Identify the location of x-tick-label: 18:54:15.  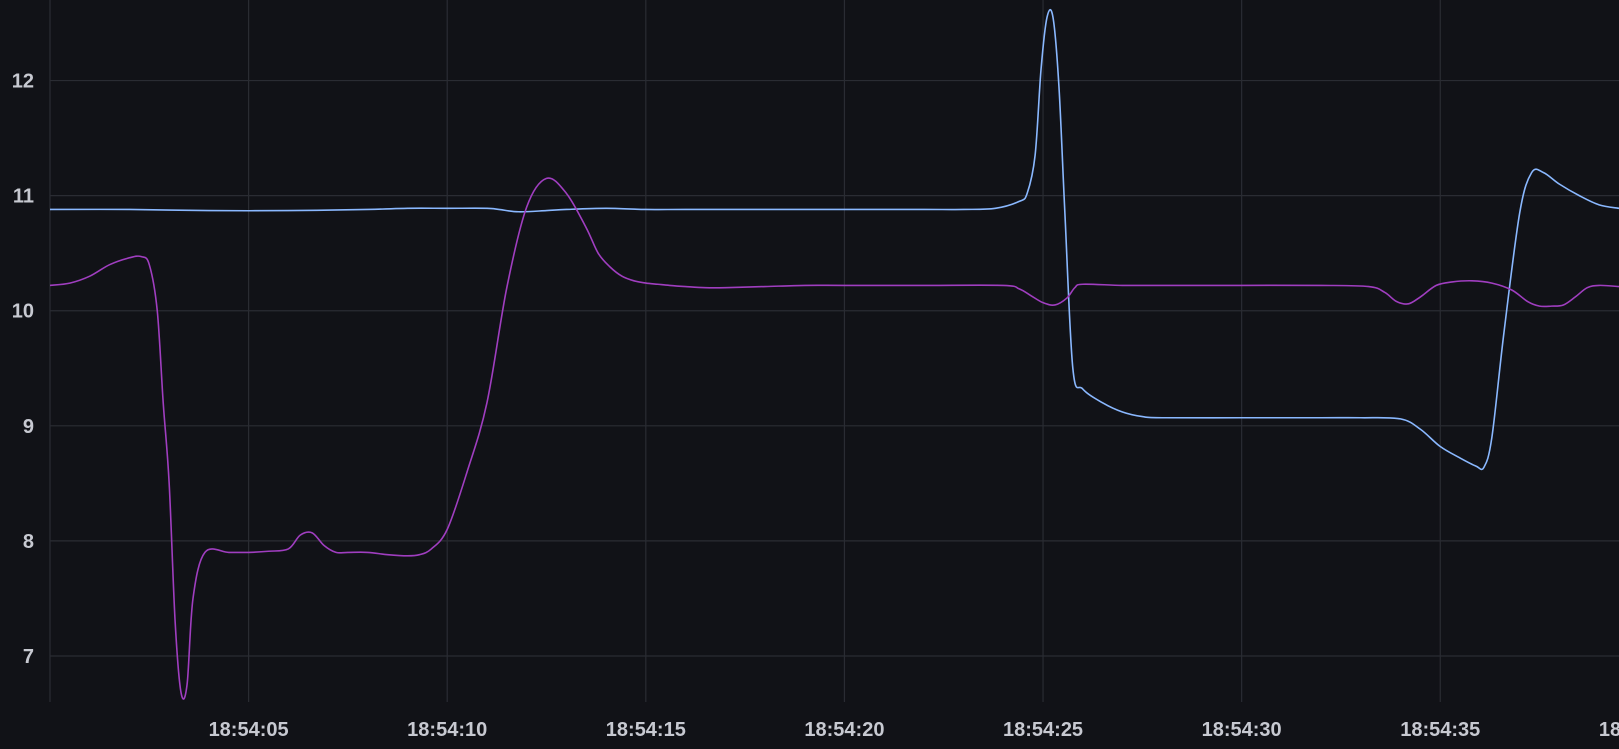
(646, 730).